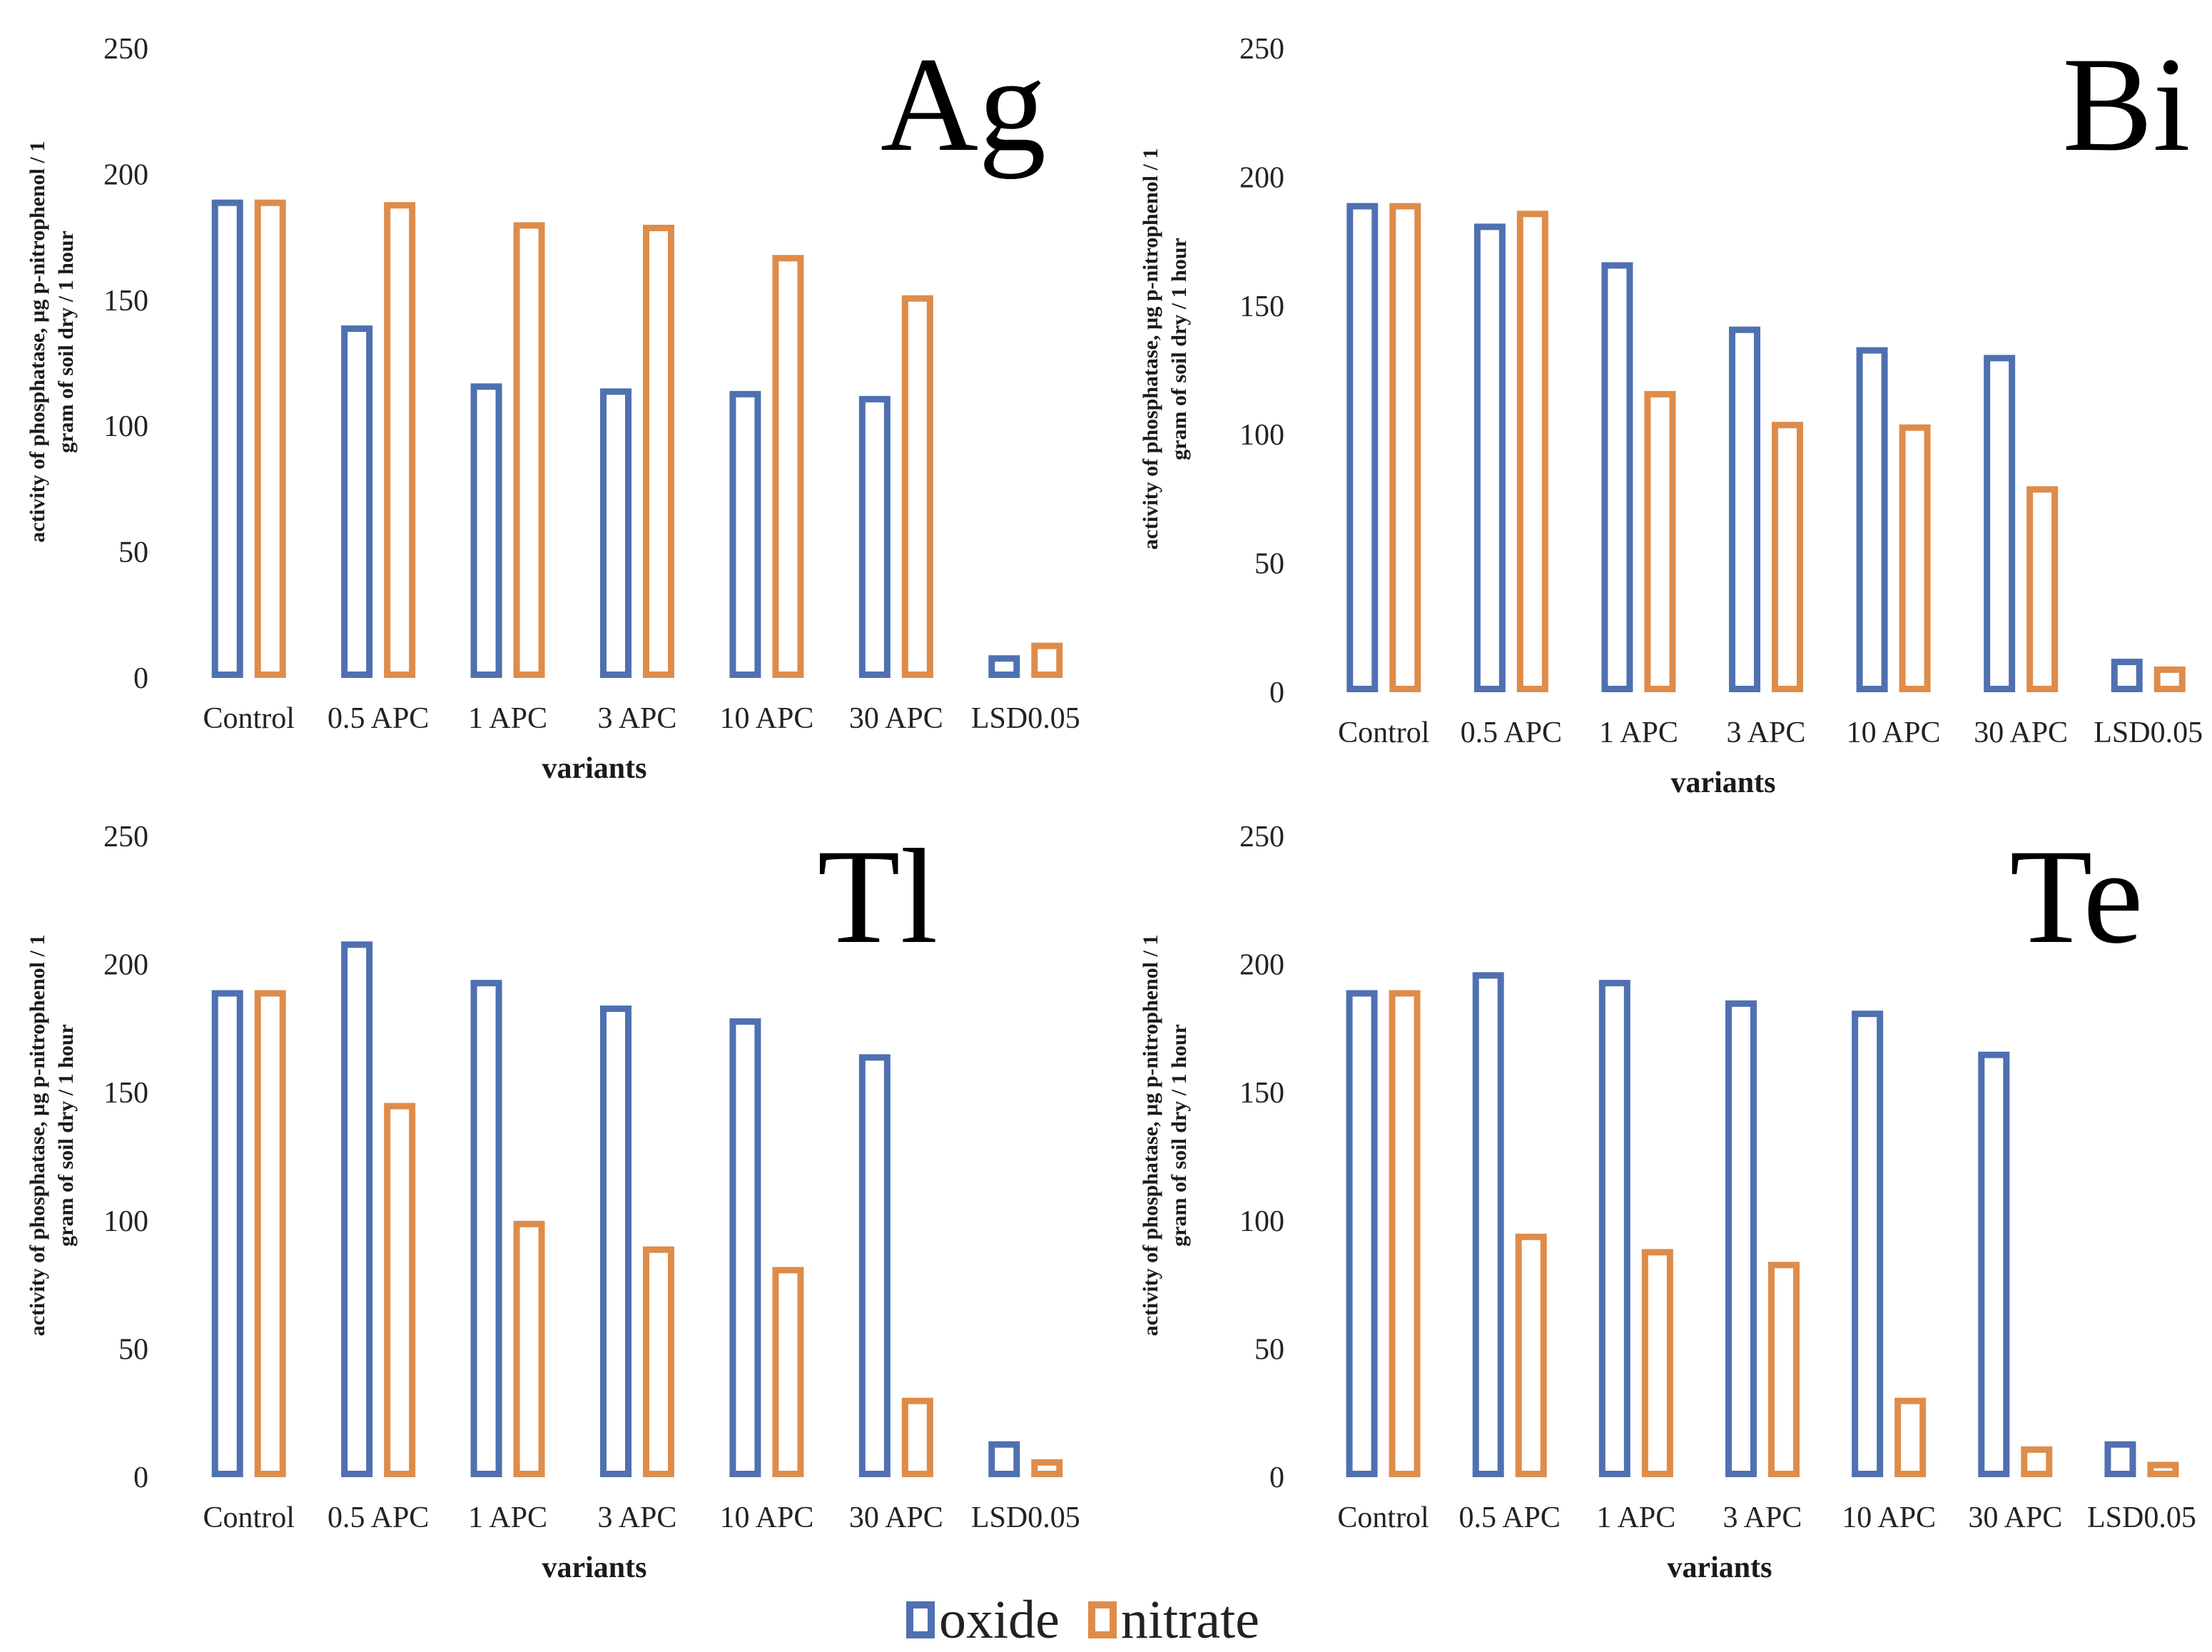  I want to click on y-tick-label: 100, so click(125, 1221).